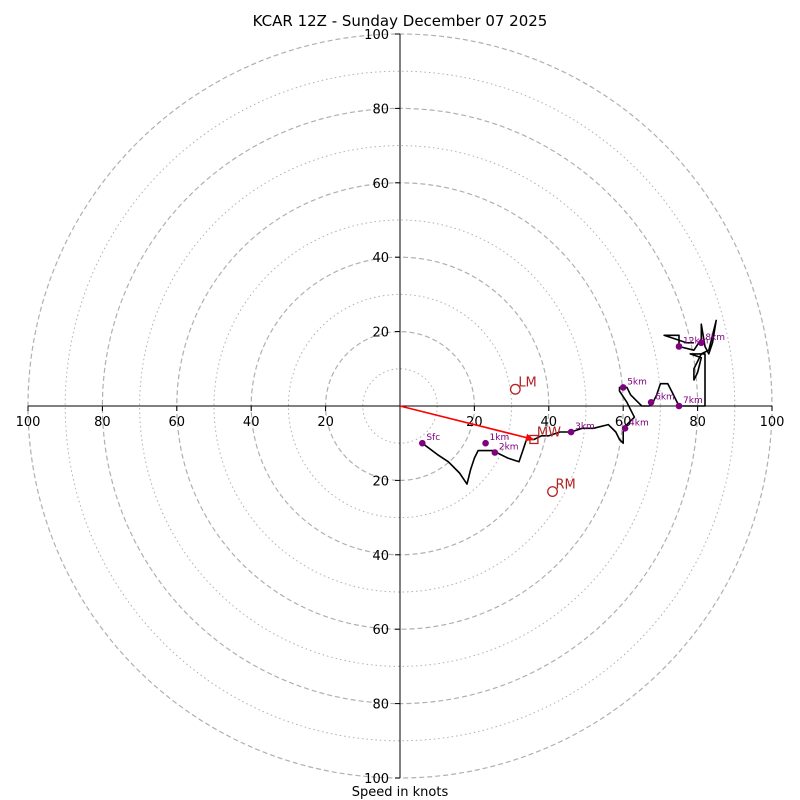 This screenshot has height=800, width=800. Describe the element at coordinates (637, 382) in the screenshot. I see `height-marker-label: 5km` at that location.